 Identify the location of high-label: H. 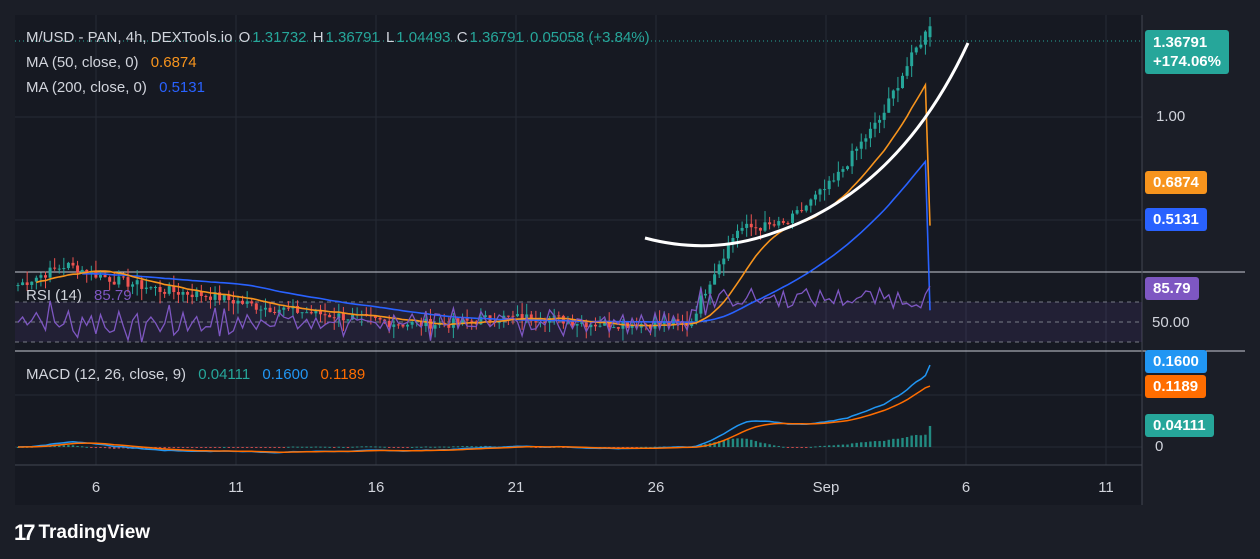
(318, 37).